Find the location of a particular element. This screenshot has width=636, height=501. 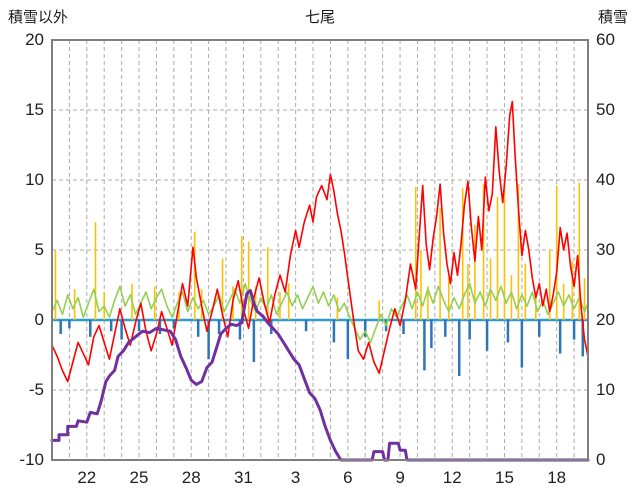

right-axis-tick-label: 40 is located at coordinates (605, 179).